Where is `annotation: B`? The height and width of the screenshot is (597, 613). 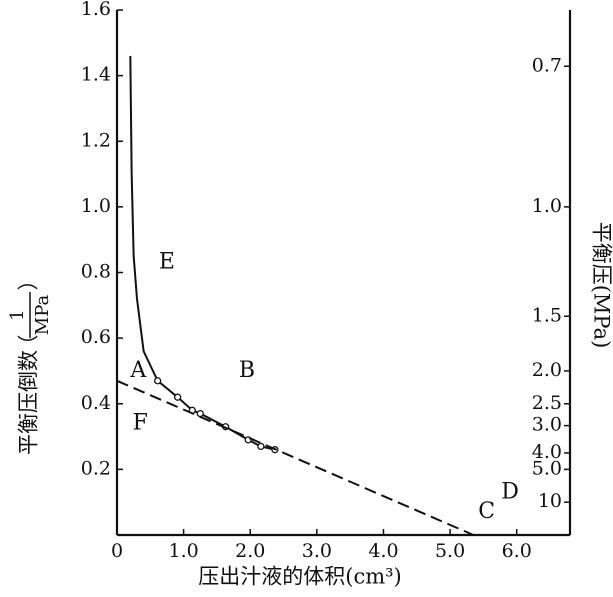 annotation: B is located at coordinates (247, 370).